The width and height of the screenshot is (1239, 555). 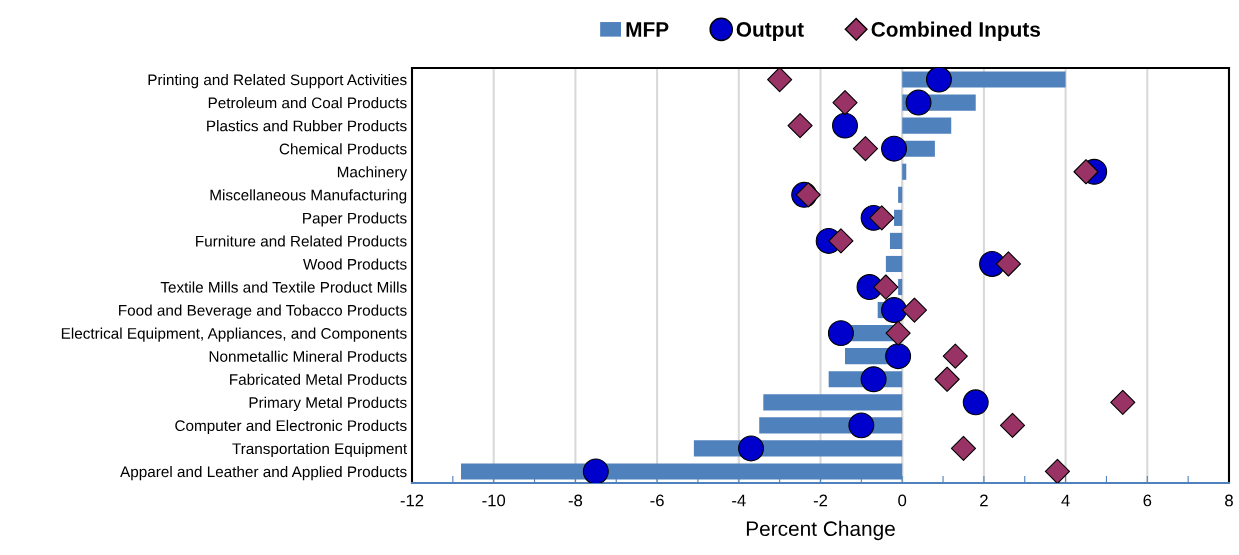 I want to click on x-tick-label: -8, so click(x=575, y=500).